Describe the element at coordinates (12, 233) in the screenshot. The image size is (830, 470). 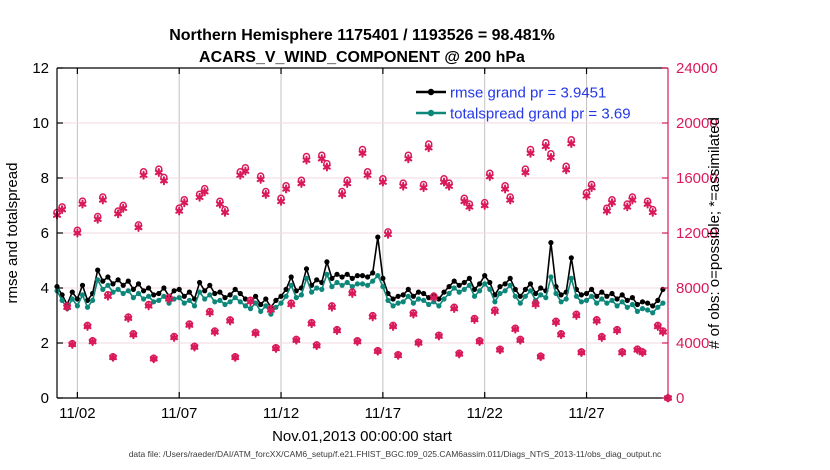
I see `left-y-axis-label: rmse and totalspread` at that location.